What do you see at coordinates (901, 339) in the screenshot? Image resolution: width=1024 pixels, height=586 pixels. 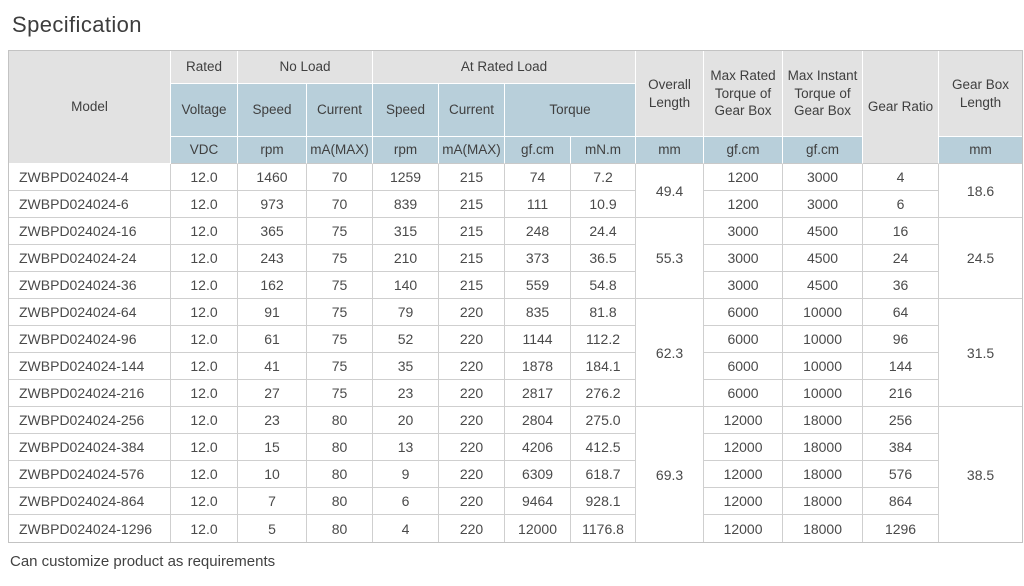 I see `cell-gear-ratio: 96` at bounding box center [901, 339].